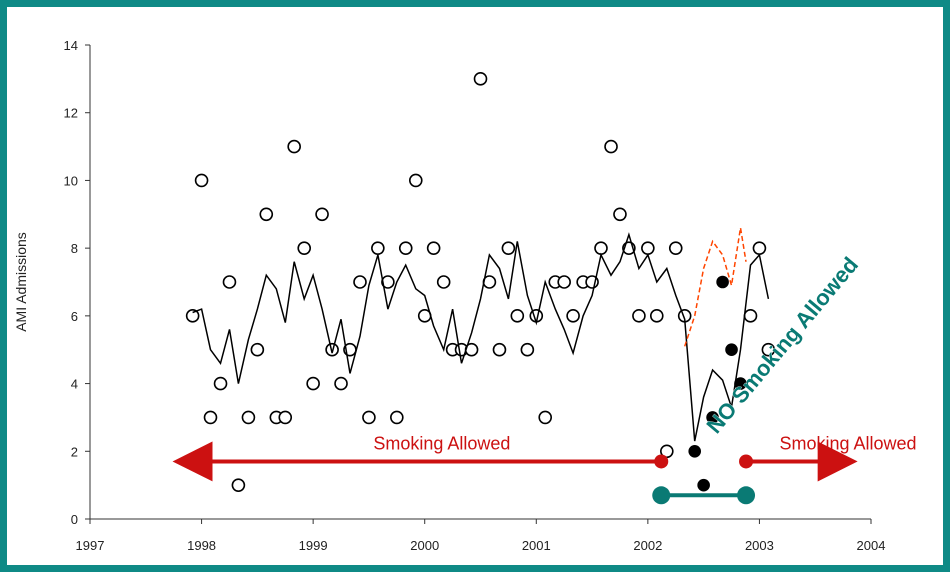  Describe the element at coordinates (201, 545) in the screenshot. I see `x-tick-label: 1998` at that location.